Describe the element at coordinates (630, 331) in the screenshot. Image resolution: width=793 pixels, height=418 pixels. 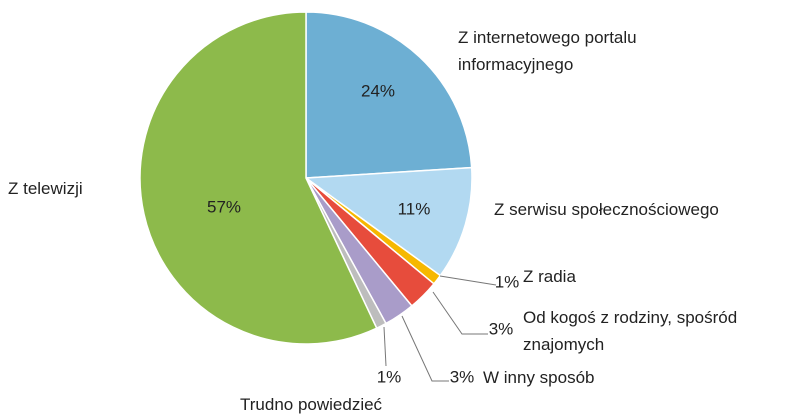
I see `category-label: Od kogoś z rodziny, spośród znajomych` at that location.